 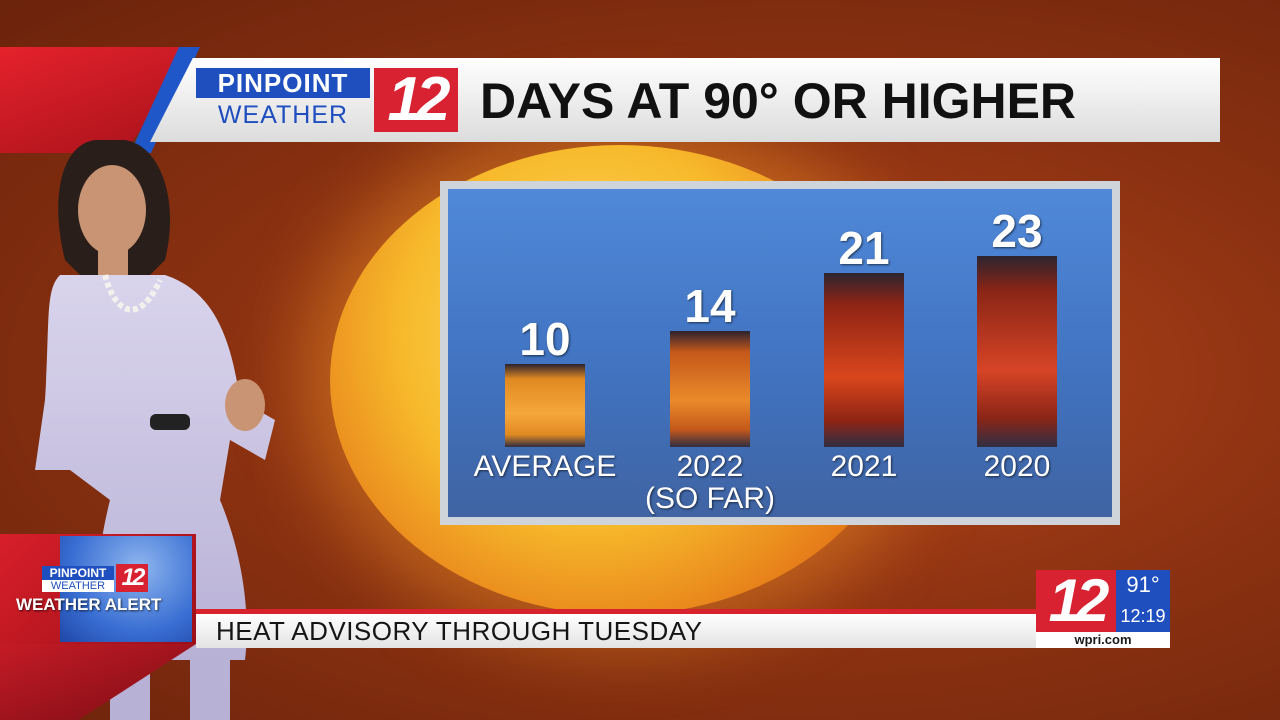 I want to click on page-title: DAYS AT 90° OR HIGHER, so click(x=778, y=101).